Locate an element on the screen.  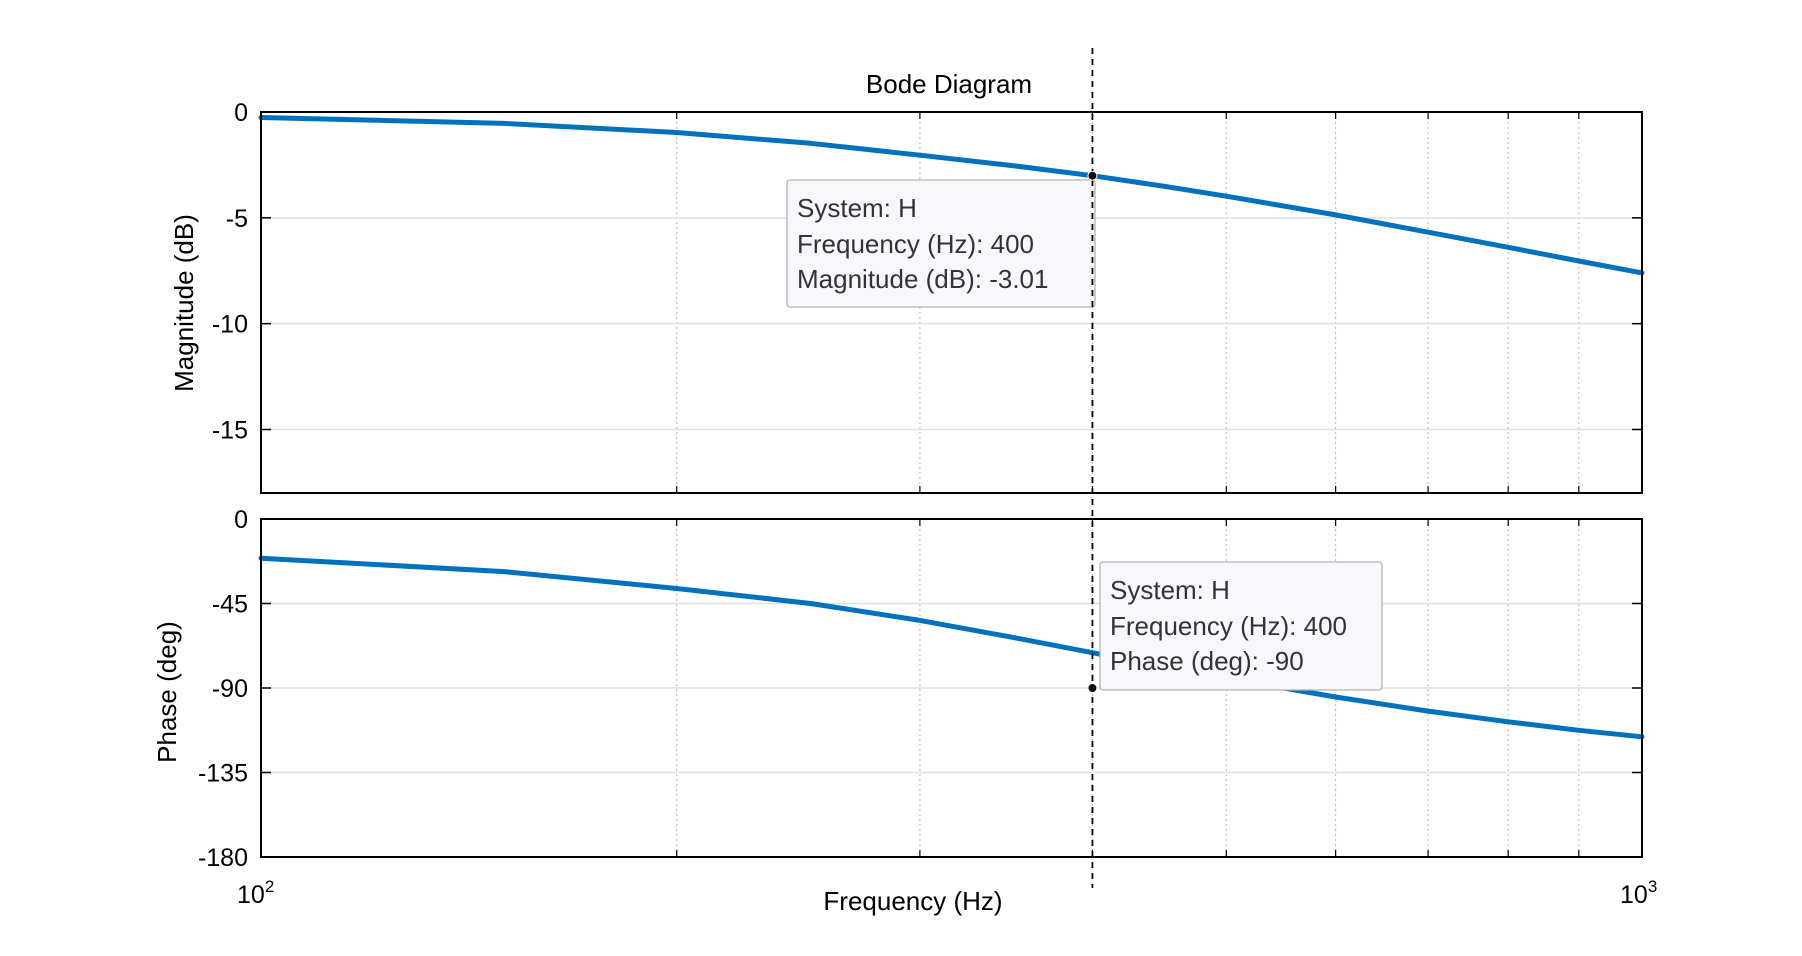
y-tick-label: -5 is located at coordinates (237, 219).